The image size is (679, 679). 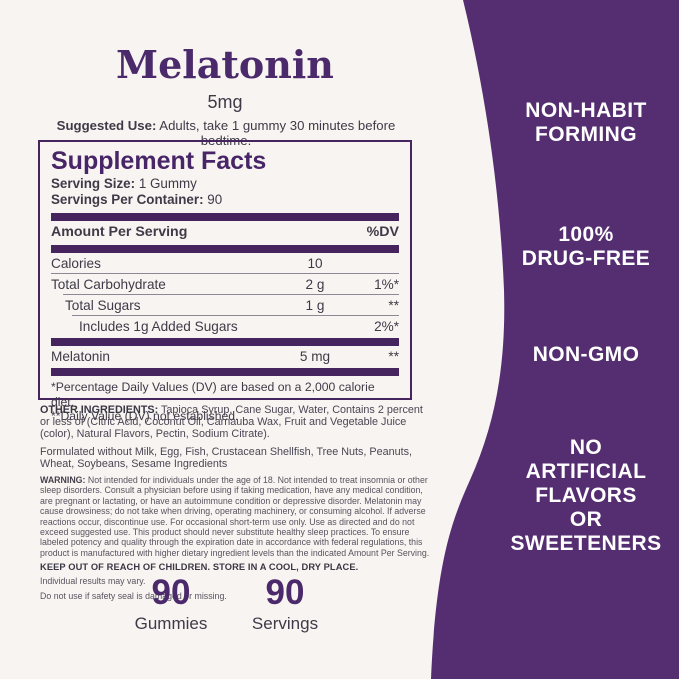 I want to click on claim-no-artificial: NO ARTIFICIAL FLAVORS OR SWEETENERS, so click(x=579, y=496).